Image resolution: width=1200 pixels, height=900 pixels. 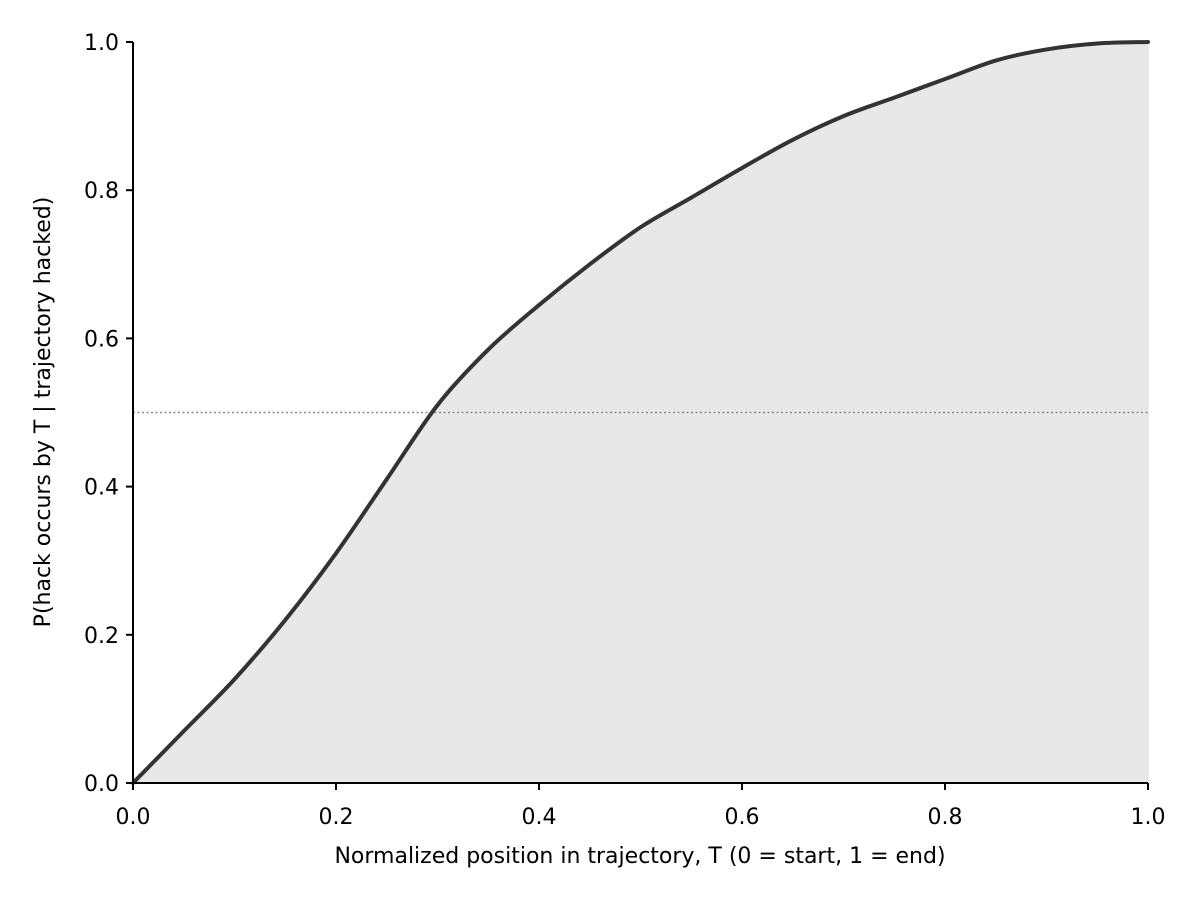 I want to click on x-tick-label: 0.8, so click(x=945, y=817).